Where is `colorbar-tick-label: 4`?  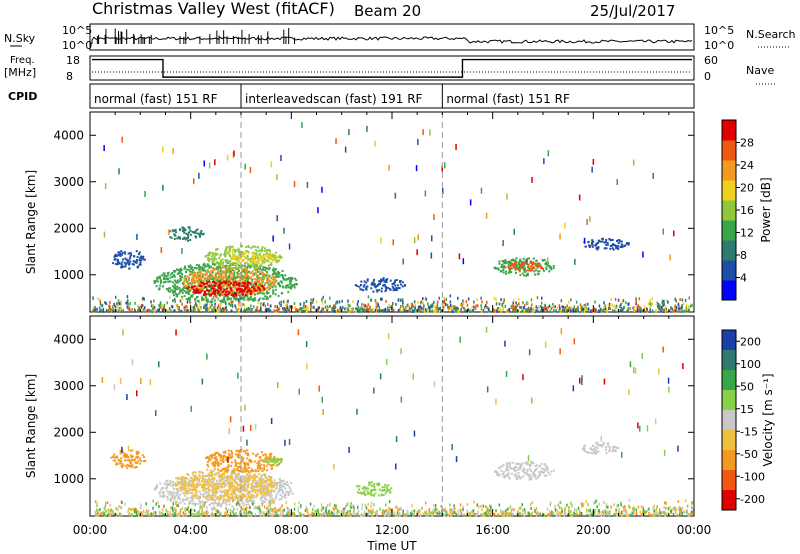 colorbar-tick-label: 4 is located at coordinates (743, 278).